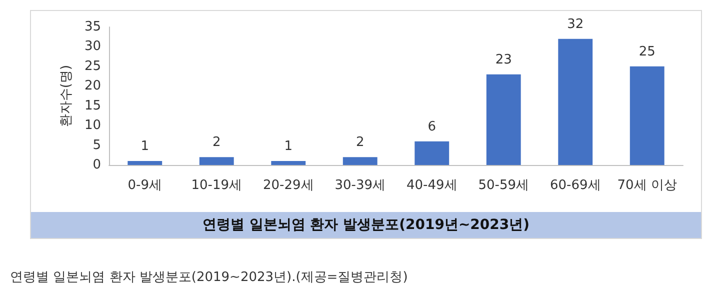 This screenshot has height=295, width=720. Describe the element at coordinates (209, 277) in the screenshot. I see `text: 연령별 일본뇌염 환자 발생분포(2019~2023년).(제공=질병관리청)` at that location.